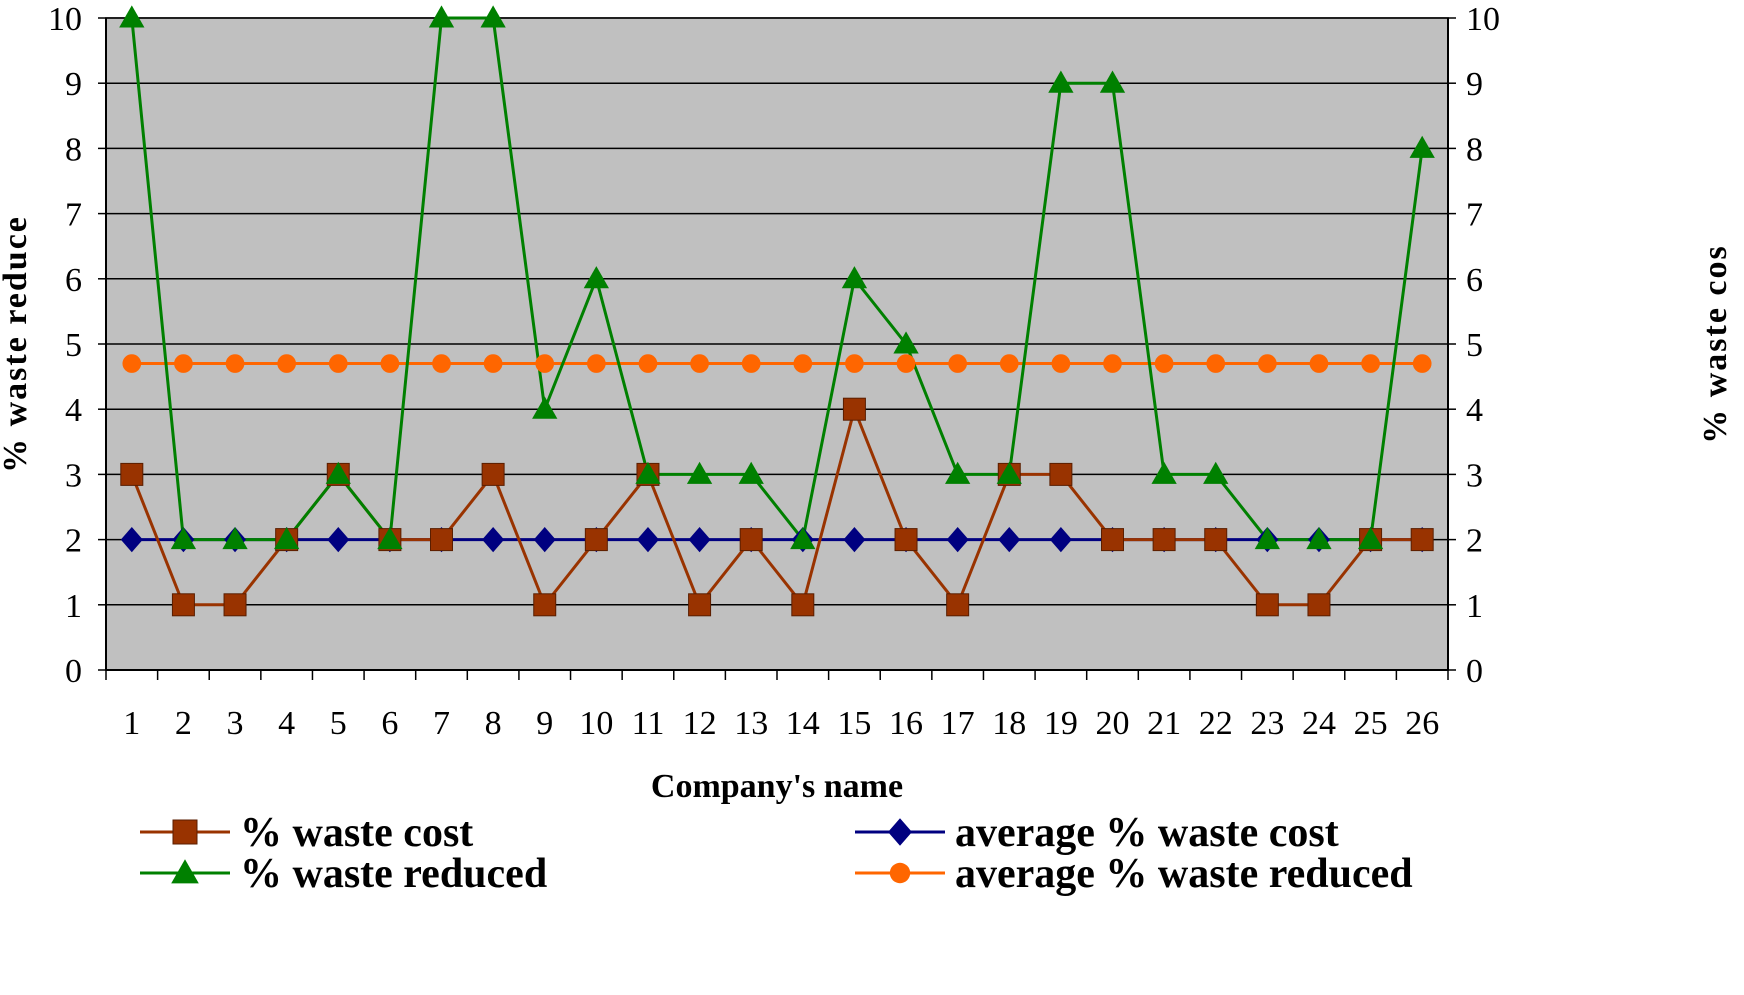 This screenshot has height=995, width=1744. Describe the element at coordinates (906, 723) in the screenshot. I see `x-tick-label: 16` at that location.